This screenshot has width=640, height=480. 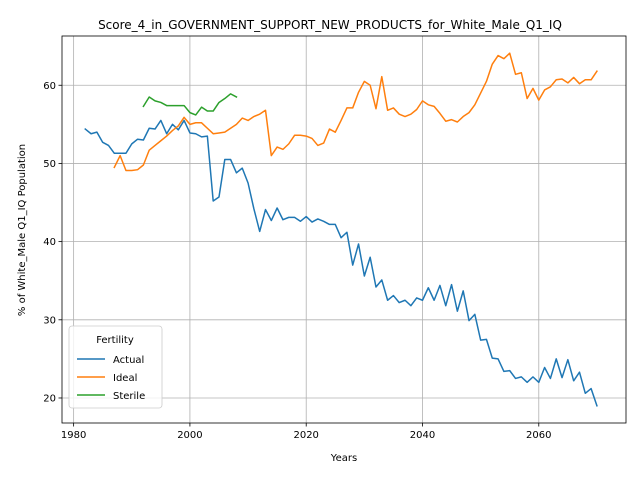 I want to click on y-tick-label: 40, so click(x=49, y=242).